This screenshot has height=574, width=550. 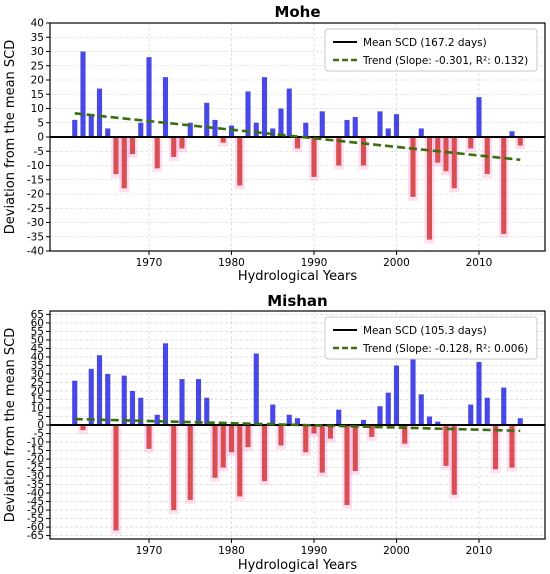 I want to click on y-tick-label: -45, so click(x=35, y=502).